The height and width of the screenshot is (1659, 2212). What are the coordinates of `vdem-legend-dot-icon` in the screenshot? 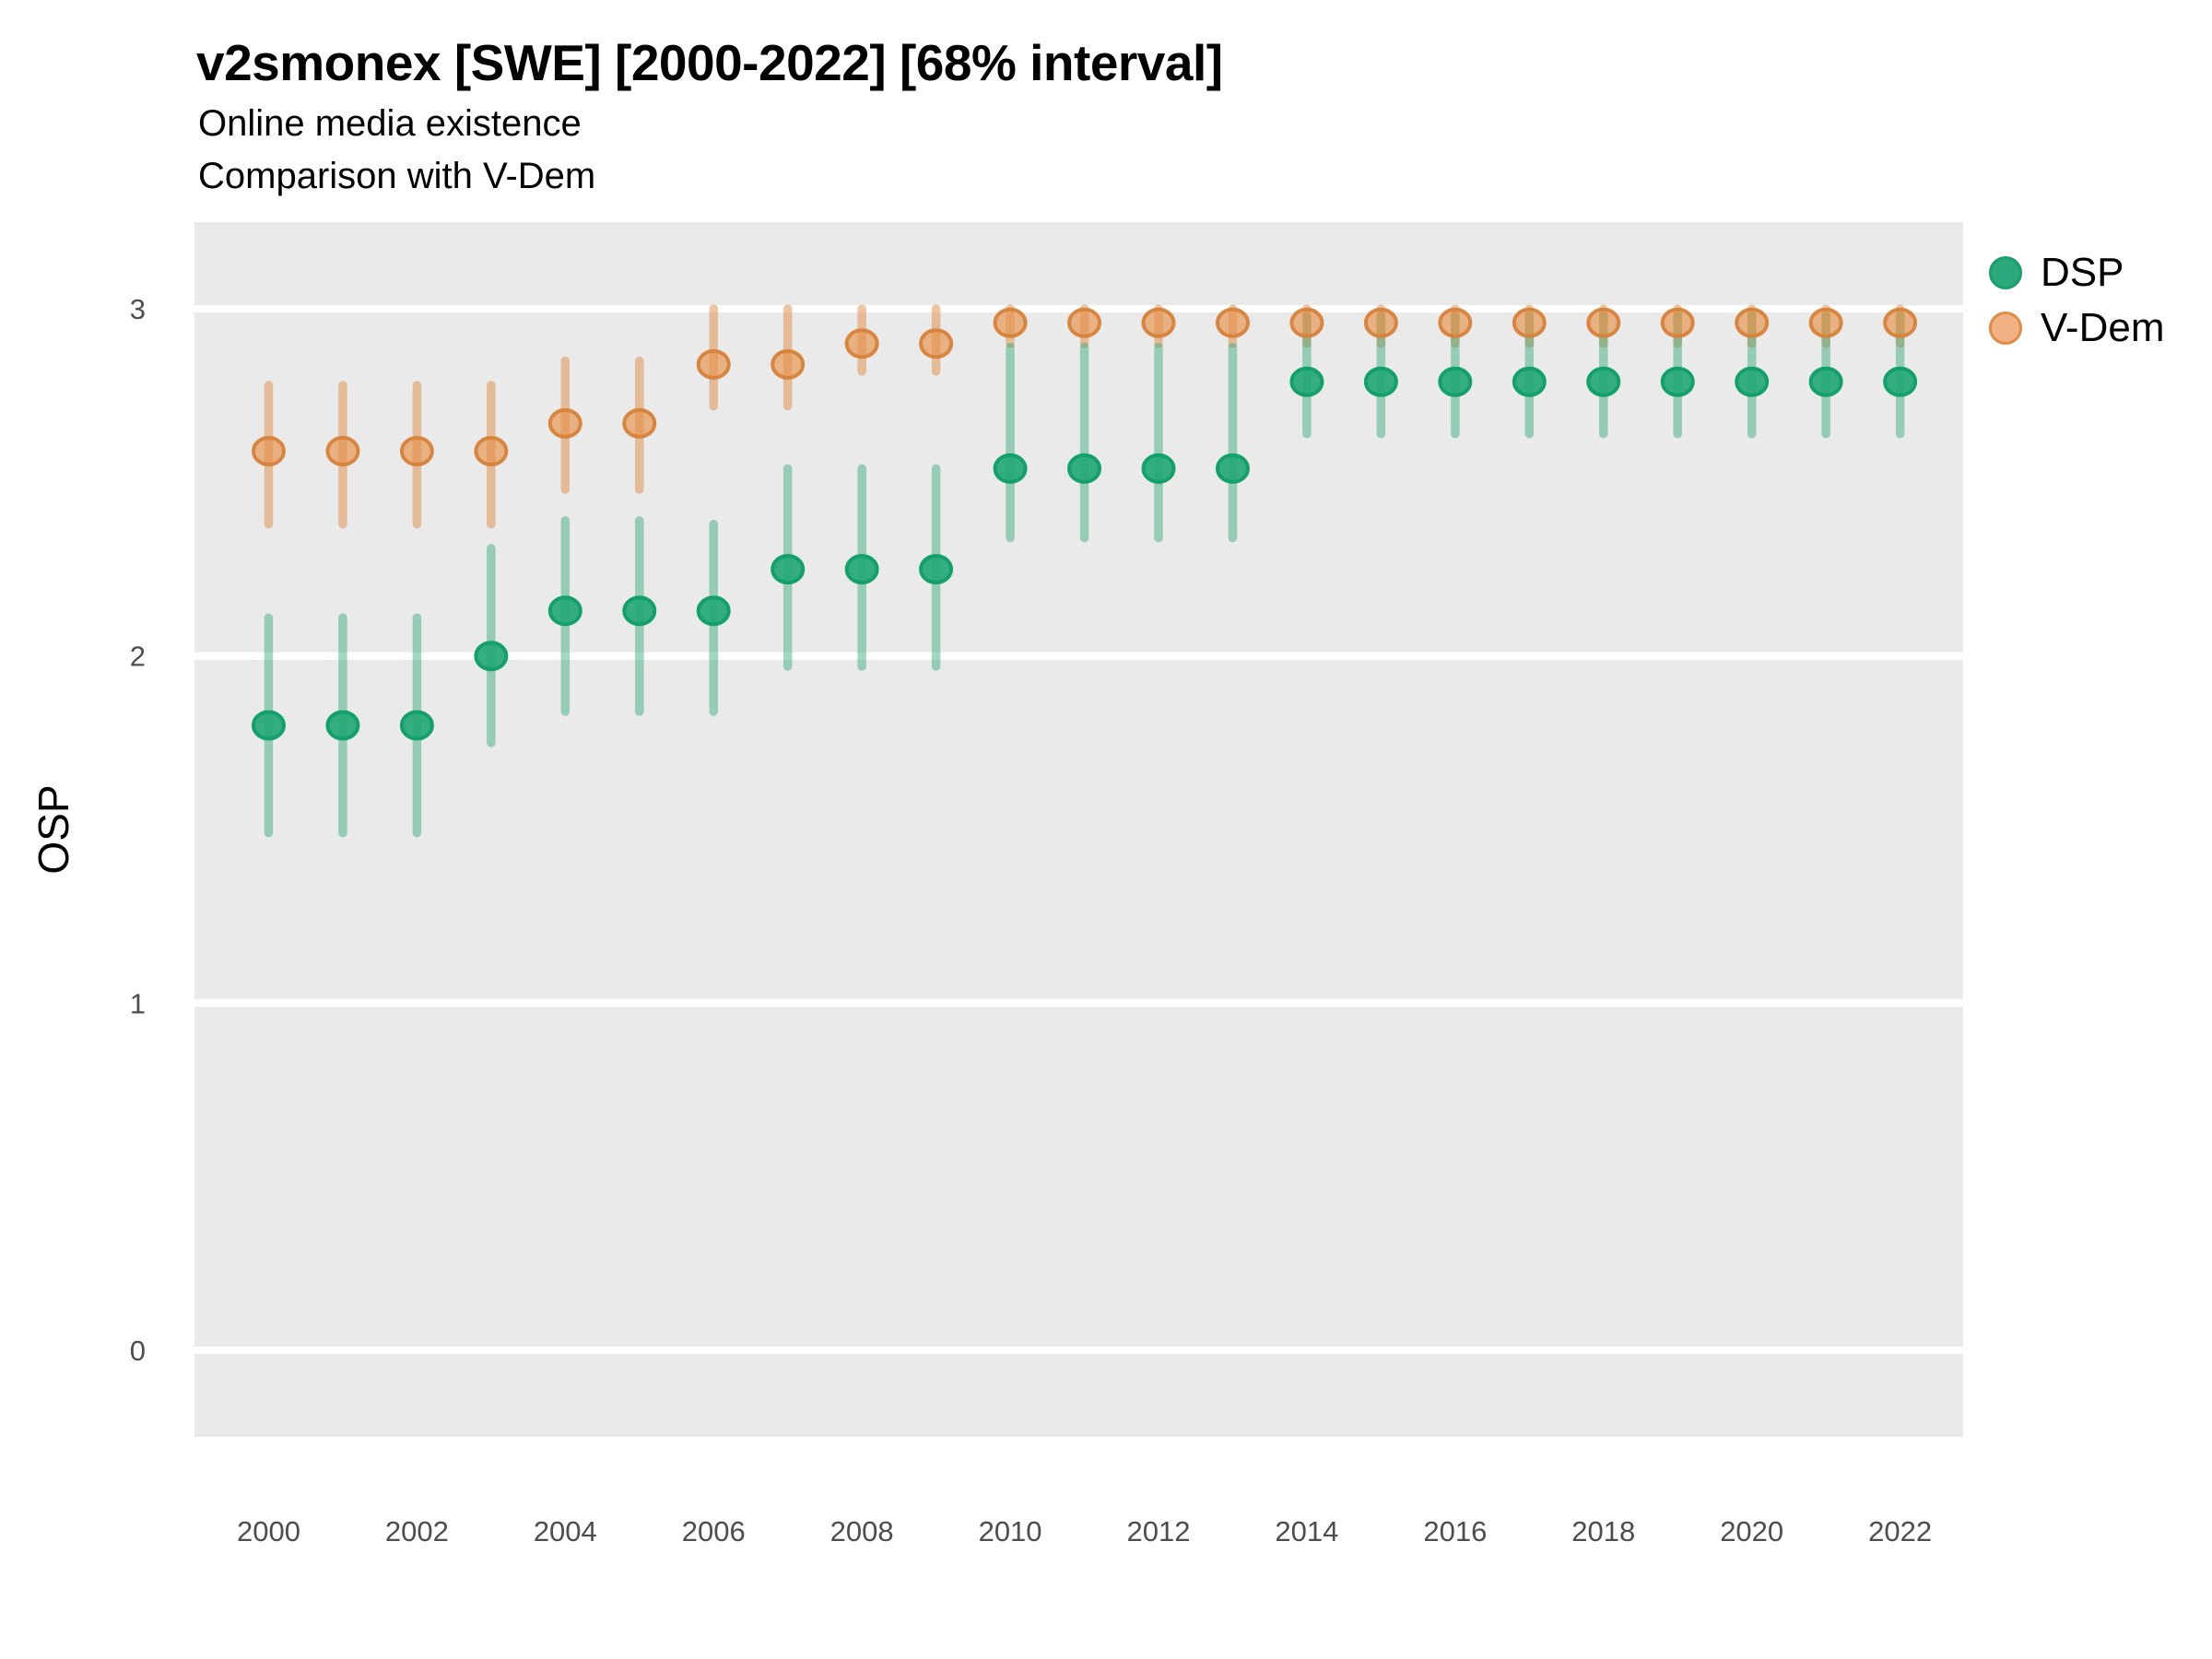 It's located at (2005, 328).